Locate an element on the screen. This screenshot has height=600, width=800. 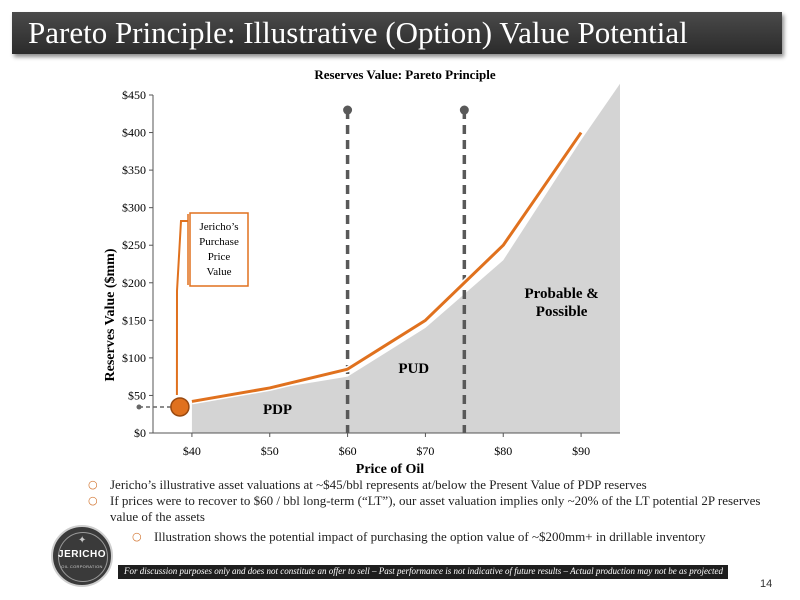
logo-ring is located at coordinates (83, 557).